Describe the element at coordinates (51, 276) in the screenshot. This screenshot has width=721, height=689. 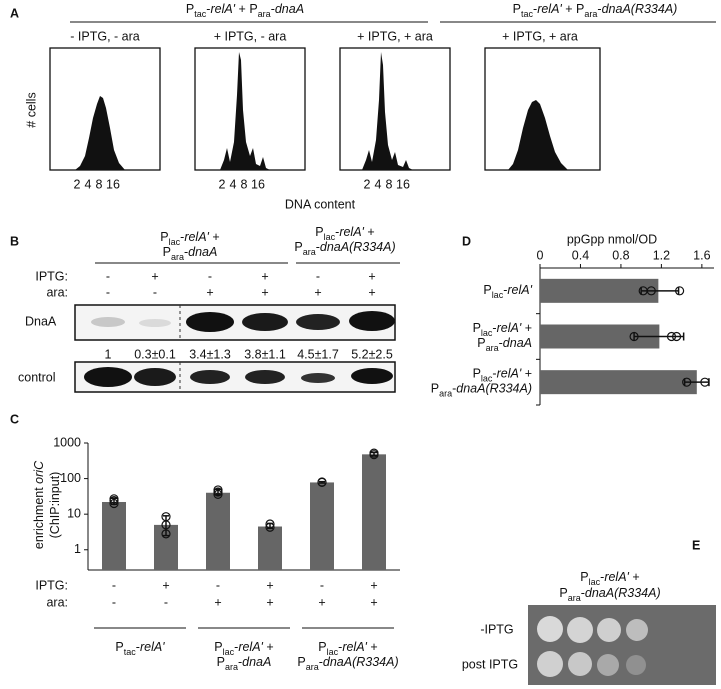
I see `row-label: IPTG:` at that location.